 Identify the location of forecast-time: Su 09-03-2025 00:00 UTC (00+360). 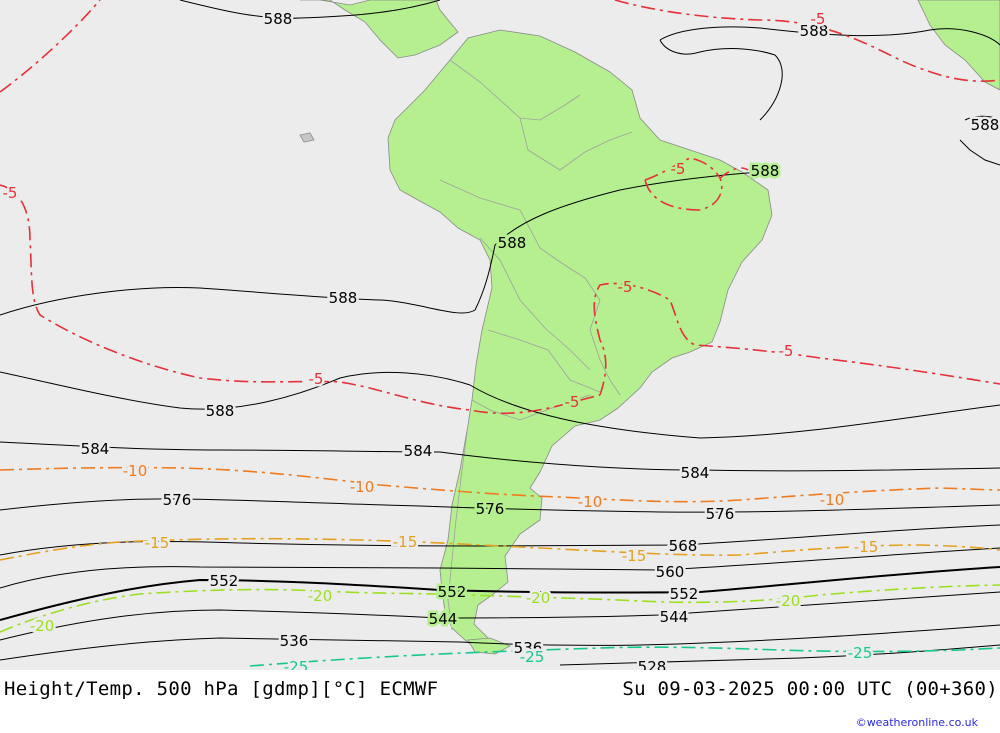
(810, 689).